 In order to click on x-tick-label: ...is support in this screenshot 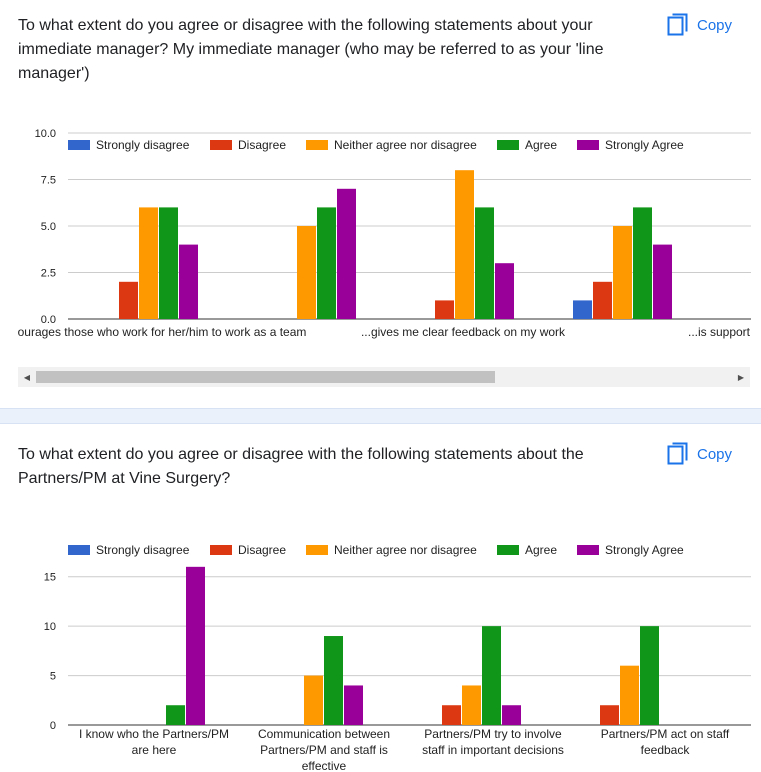, I will do `click(719, 332)`.